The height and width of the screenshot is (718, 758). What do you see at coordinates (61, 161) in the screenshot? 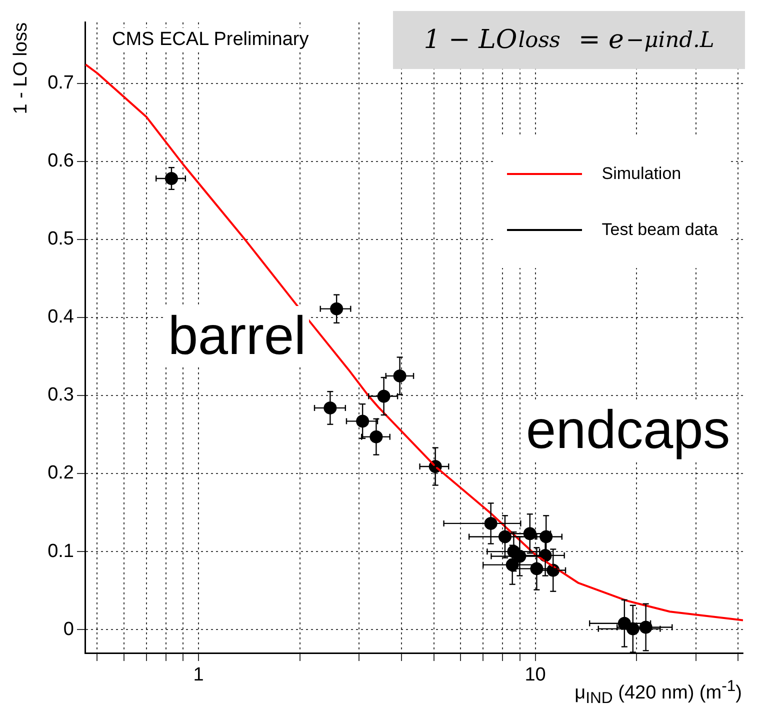
I see `y-tick-label: 0.6` at bounding box center [61, 161].